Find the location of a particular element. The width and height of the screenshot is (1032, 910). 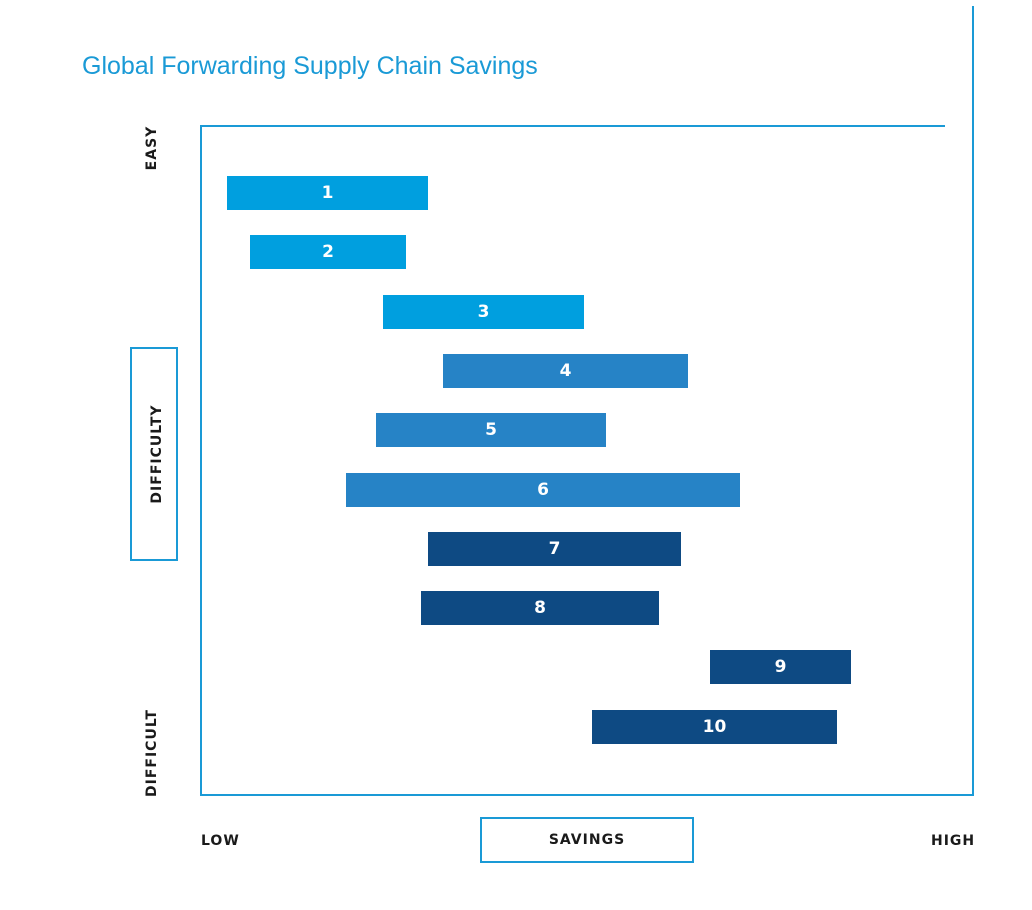

bar-label-10: 10 is located at coordinates (714, 727).